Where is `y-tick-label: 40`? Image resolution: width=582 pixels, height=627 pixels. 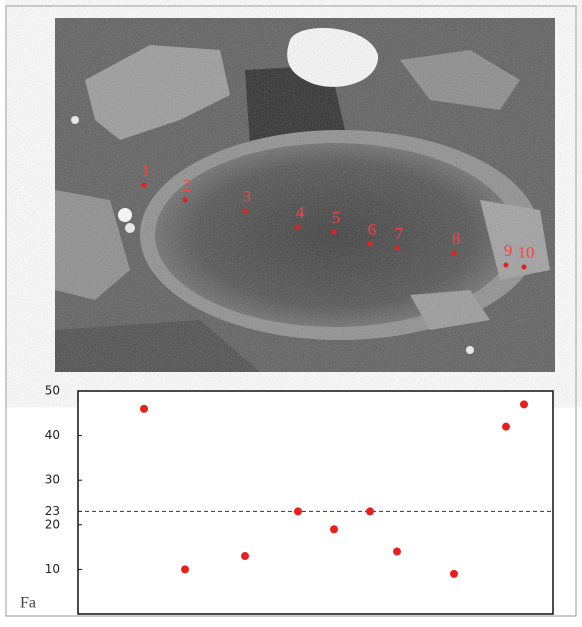 y-tick-label: 40 is located at coordinates (52, 435).